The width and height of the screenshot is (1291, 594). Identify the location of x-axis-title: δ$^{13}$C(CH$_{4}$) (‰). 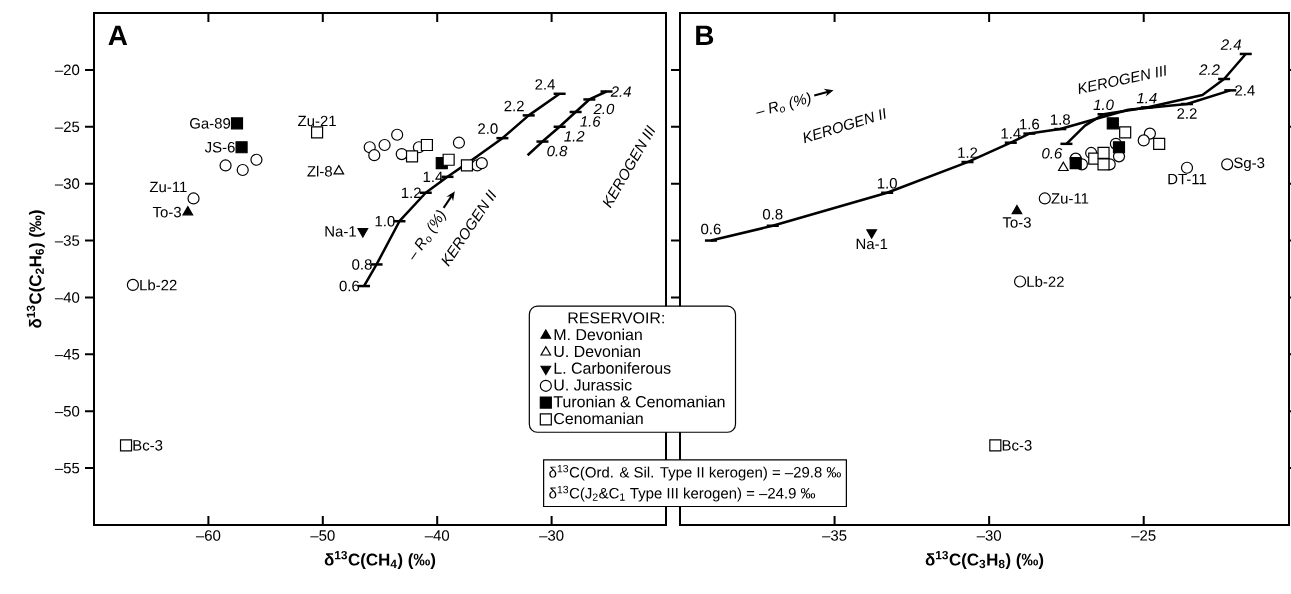
(380, 559).